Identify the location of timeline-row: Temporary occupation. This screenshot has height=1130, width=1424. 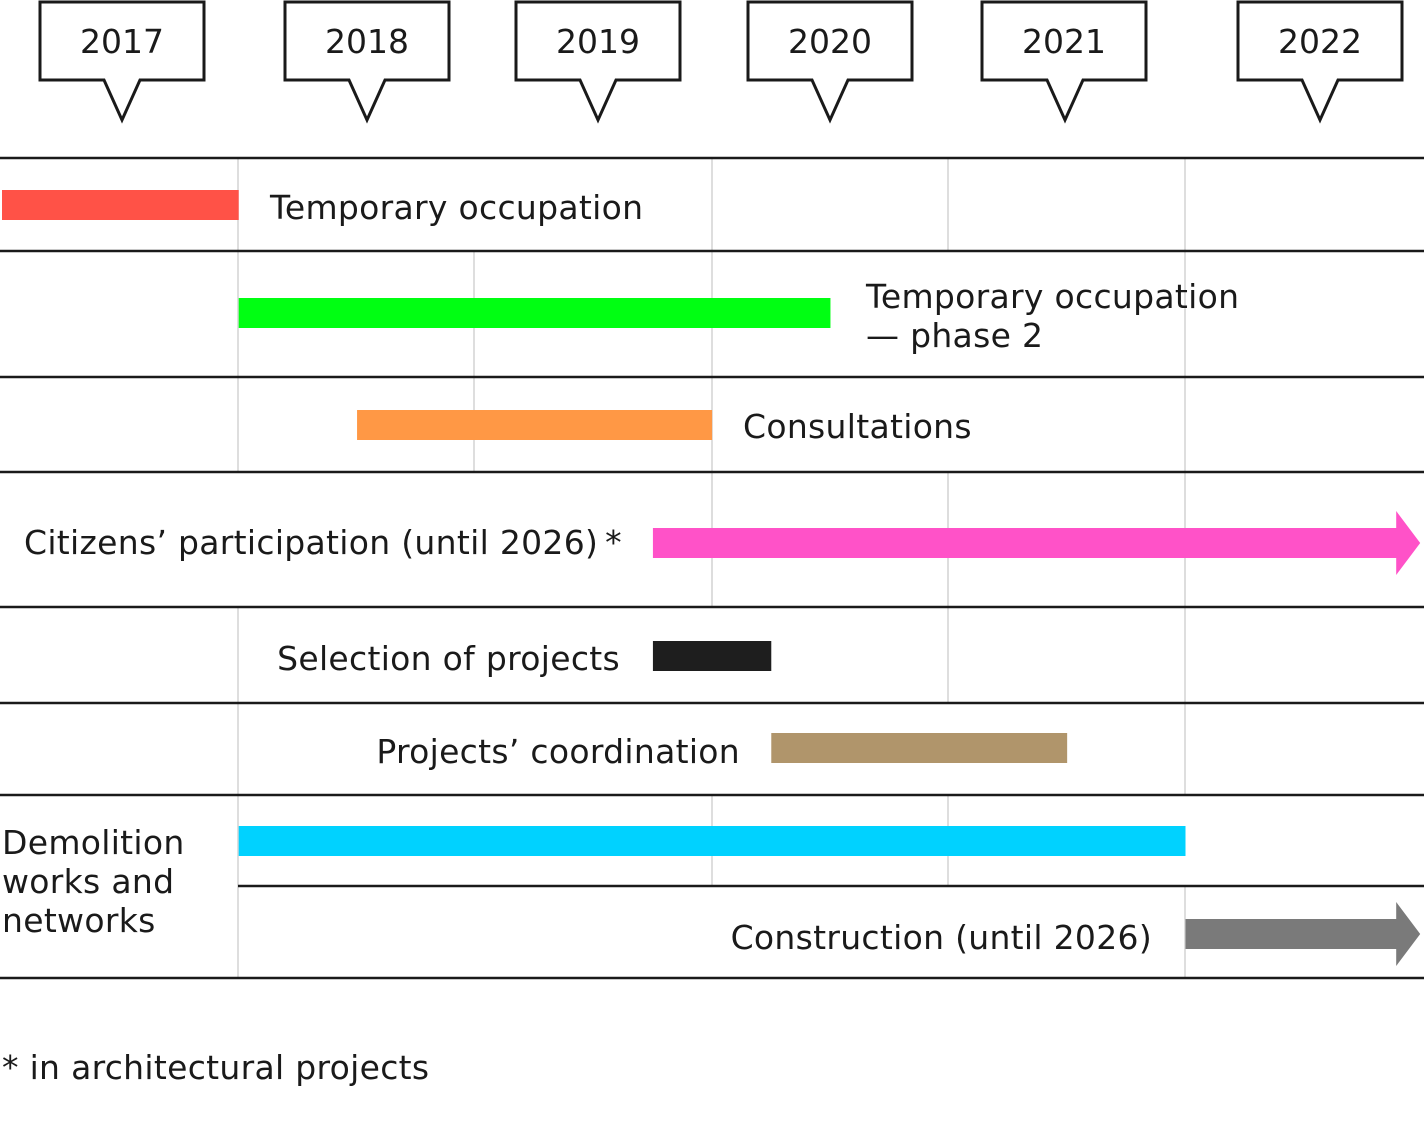
(322, 207).